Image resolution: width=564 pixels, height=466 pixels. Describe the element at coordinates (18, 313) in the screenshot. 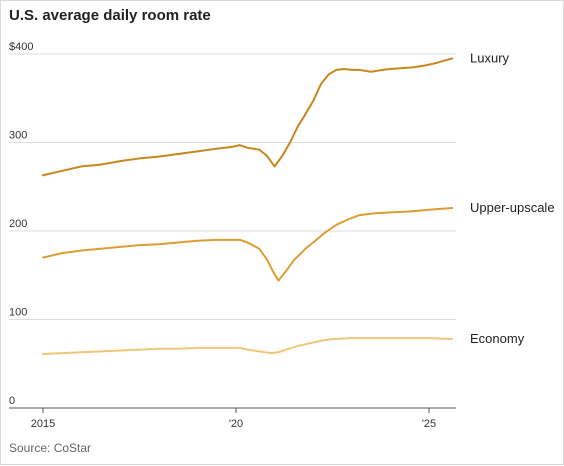

I see `y-tick-label-100: 100` at that location.